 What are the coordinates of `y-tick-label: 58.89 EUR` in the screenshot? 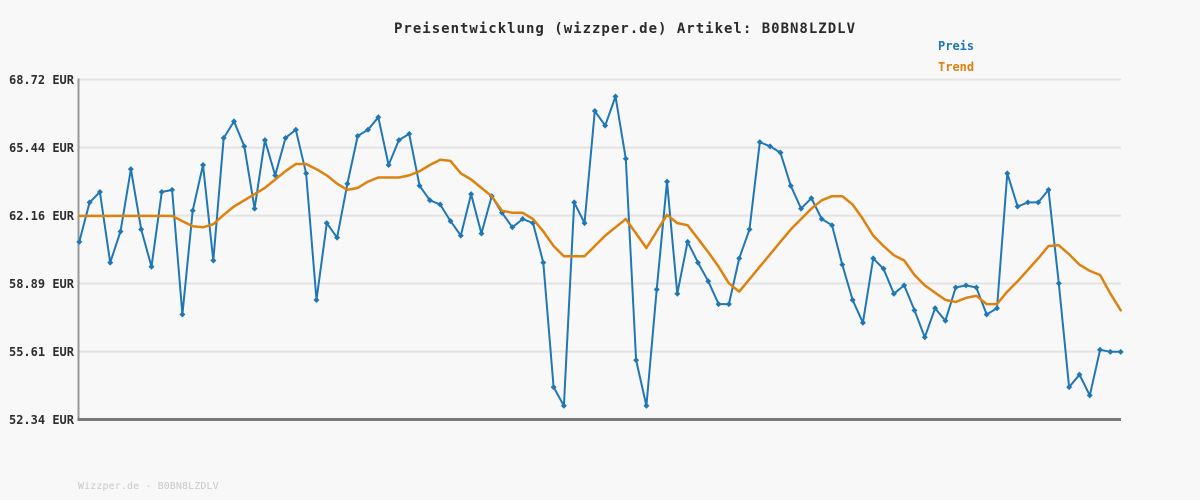 It's located at (41, 283).